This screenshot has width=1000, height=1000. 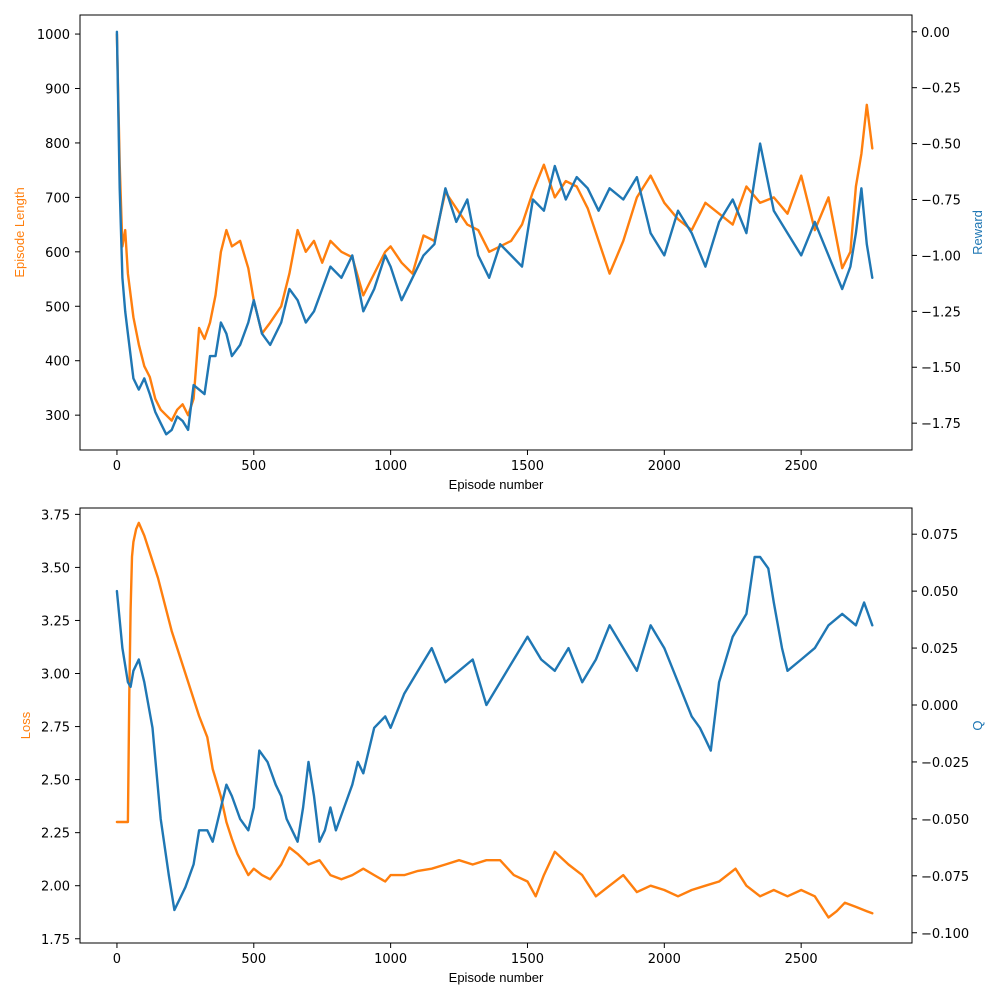 What do you see at coordinates (977, 725) in the screenshot?
I see `right-y-axis-title: Q` at bounding box center [977, 725].